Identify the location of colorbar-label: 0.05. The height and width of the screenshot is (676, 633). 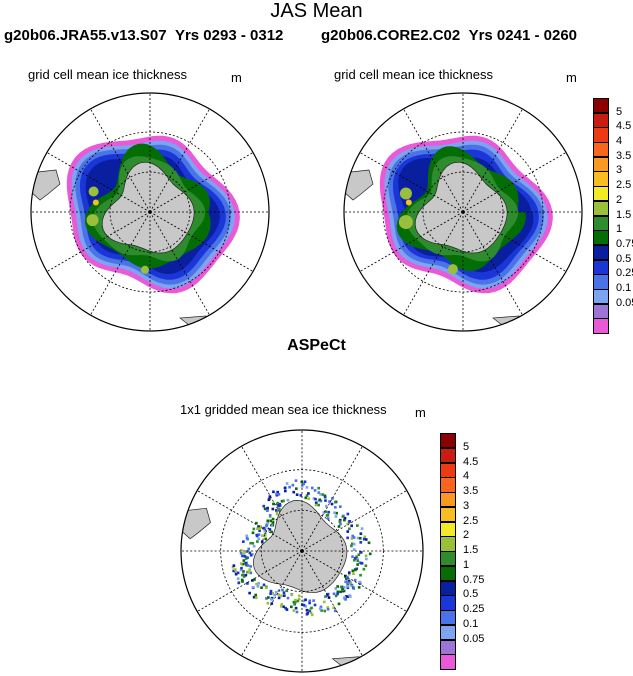
(474, 638).